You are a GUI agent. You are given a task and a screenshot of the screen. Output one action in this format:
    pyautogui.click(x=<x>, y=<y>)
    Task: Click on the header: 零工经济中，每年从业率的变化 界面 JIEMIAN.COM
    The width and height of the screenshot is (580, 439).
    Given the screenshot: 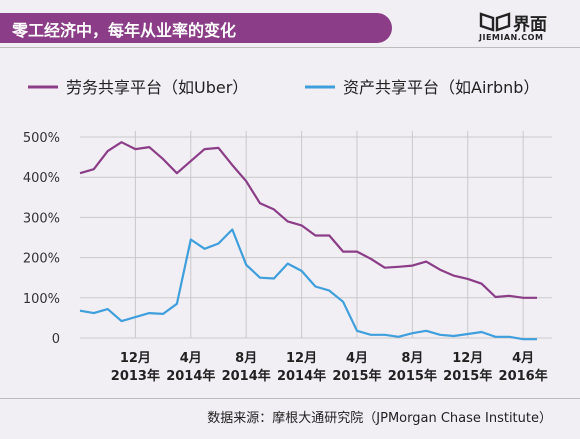 What is the action you would take?
    pyautogui.click(x=290, y=24)
    